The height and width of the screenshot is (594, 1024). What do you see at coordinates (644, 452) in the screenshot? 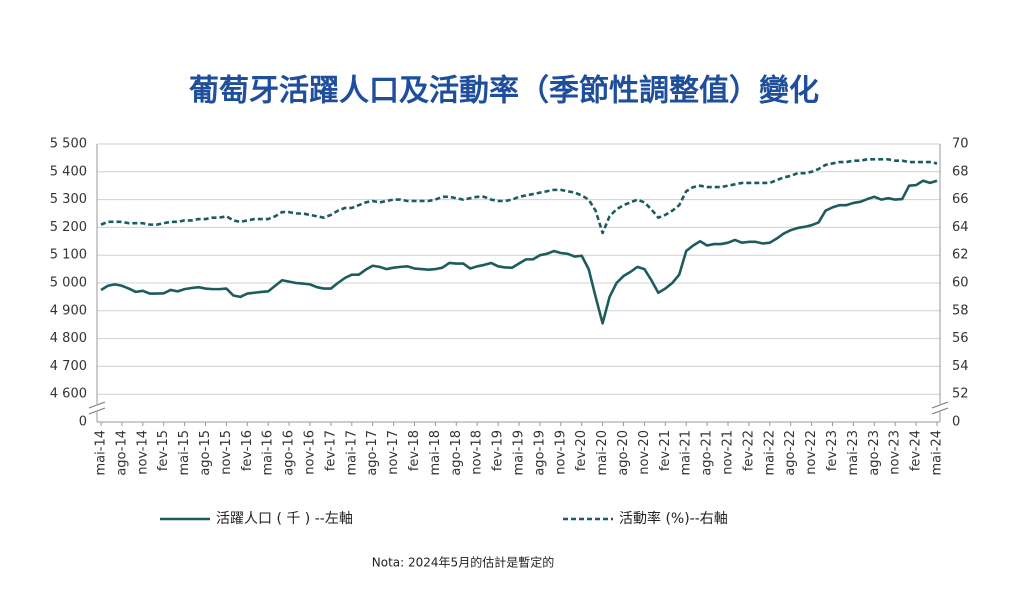
I see `x-tick-label: nov-20` at bounding box center [644, 452].